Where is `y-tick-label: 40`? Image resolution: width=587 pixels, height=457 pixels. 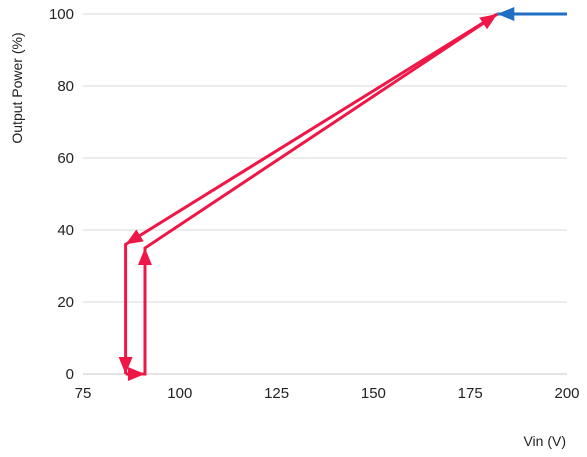 y-tick-label: 40 is located at coordinates (65, 230).